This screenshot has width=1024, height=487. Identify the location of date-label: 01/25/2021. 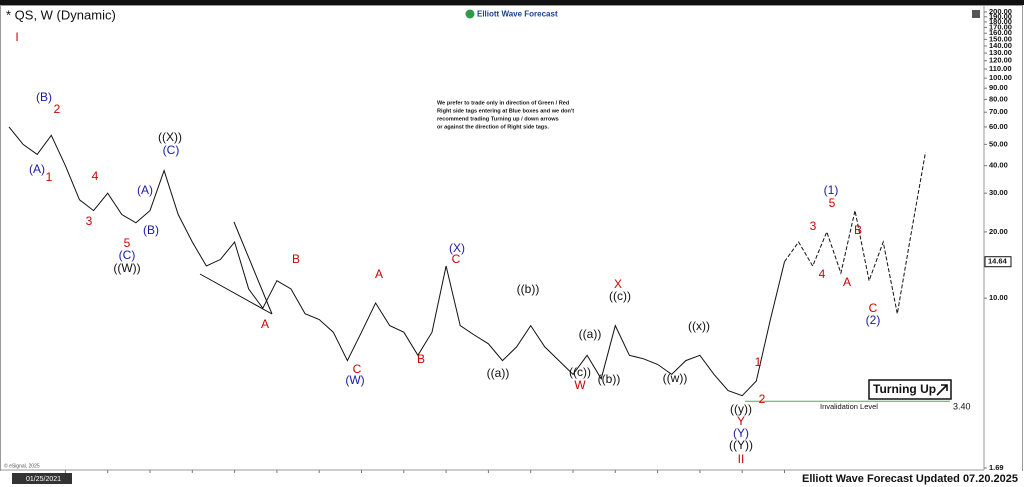
(43, 479).